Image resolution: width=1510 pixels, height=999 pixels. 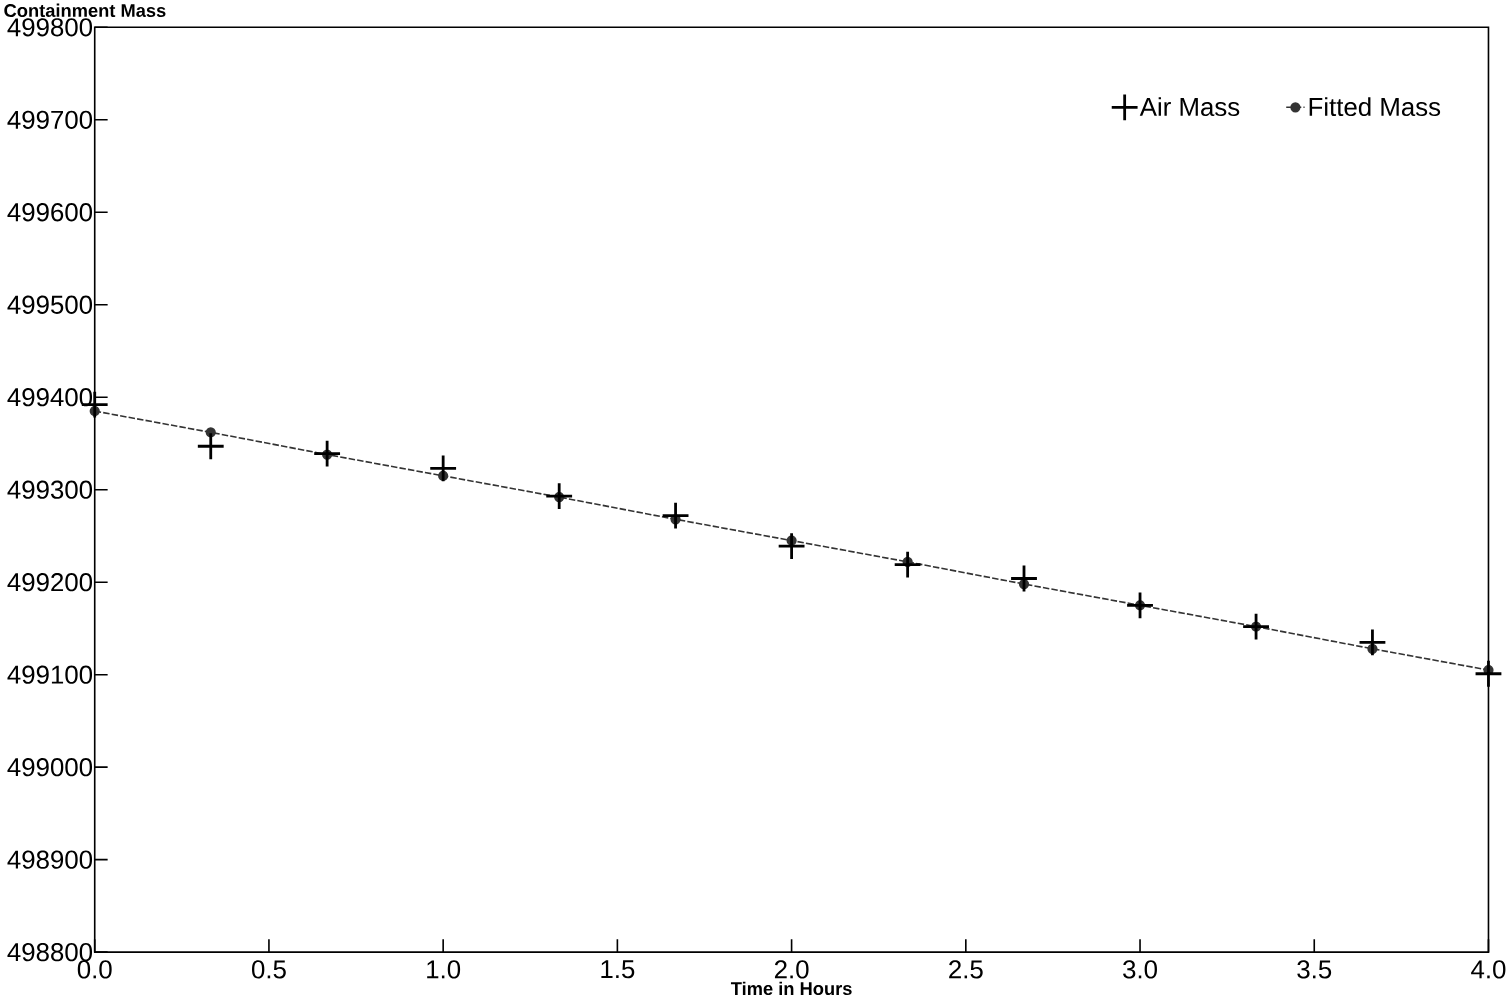 What do you see at coordinates (791, 988) in the screenshot?
I see `x-axis-title: Time in Hours` at bounding box center [791, 988].